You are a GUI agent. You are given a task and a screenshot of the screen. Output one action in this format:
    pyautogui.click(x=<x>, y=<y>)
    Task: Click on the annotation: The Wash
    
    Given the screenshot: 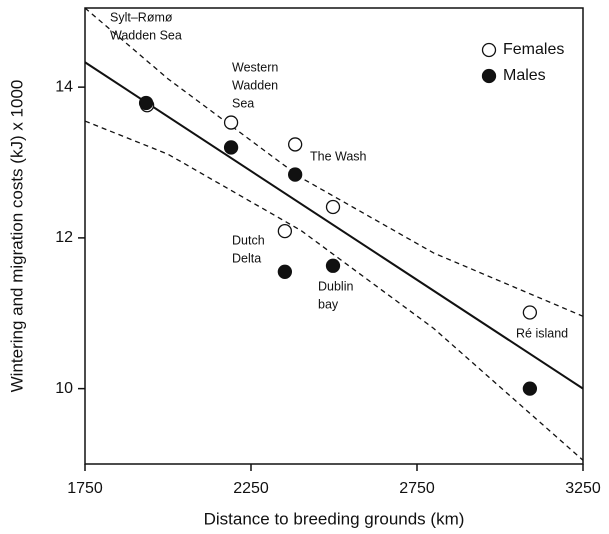 What is the action you would take?
    pyautogui.click(x=338, y=156)
    